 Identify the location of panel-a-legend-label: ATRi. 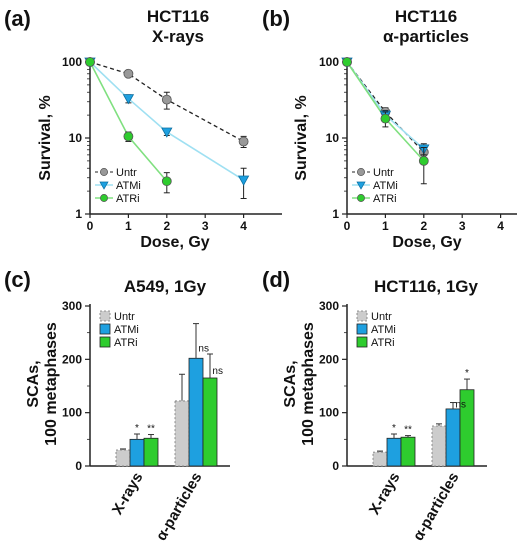
(128, 199).